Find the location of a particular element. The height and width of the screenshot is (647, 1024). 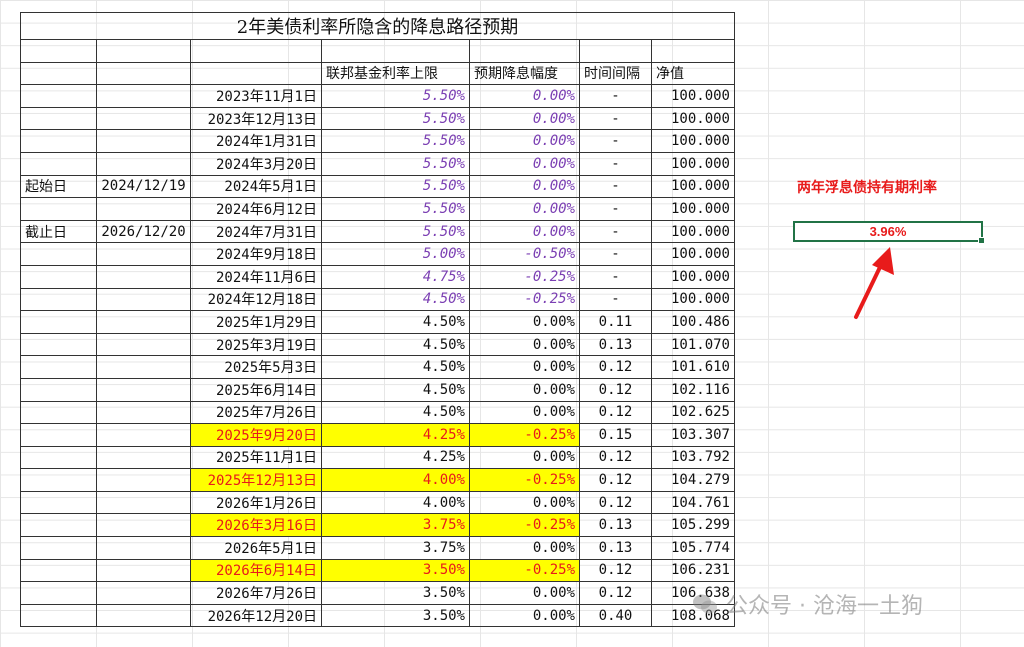

holding-yield-cell: 3.96% is located at coordinates (889, 232).